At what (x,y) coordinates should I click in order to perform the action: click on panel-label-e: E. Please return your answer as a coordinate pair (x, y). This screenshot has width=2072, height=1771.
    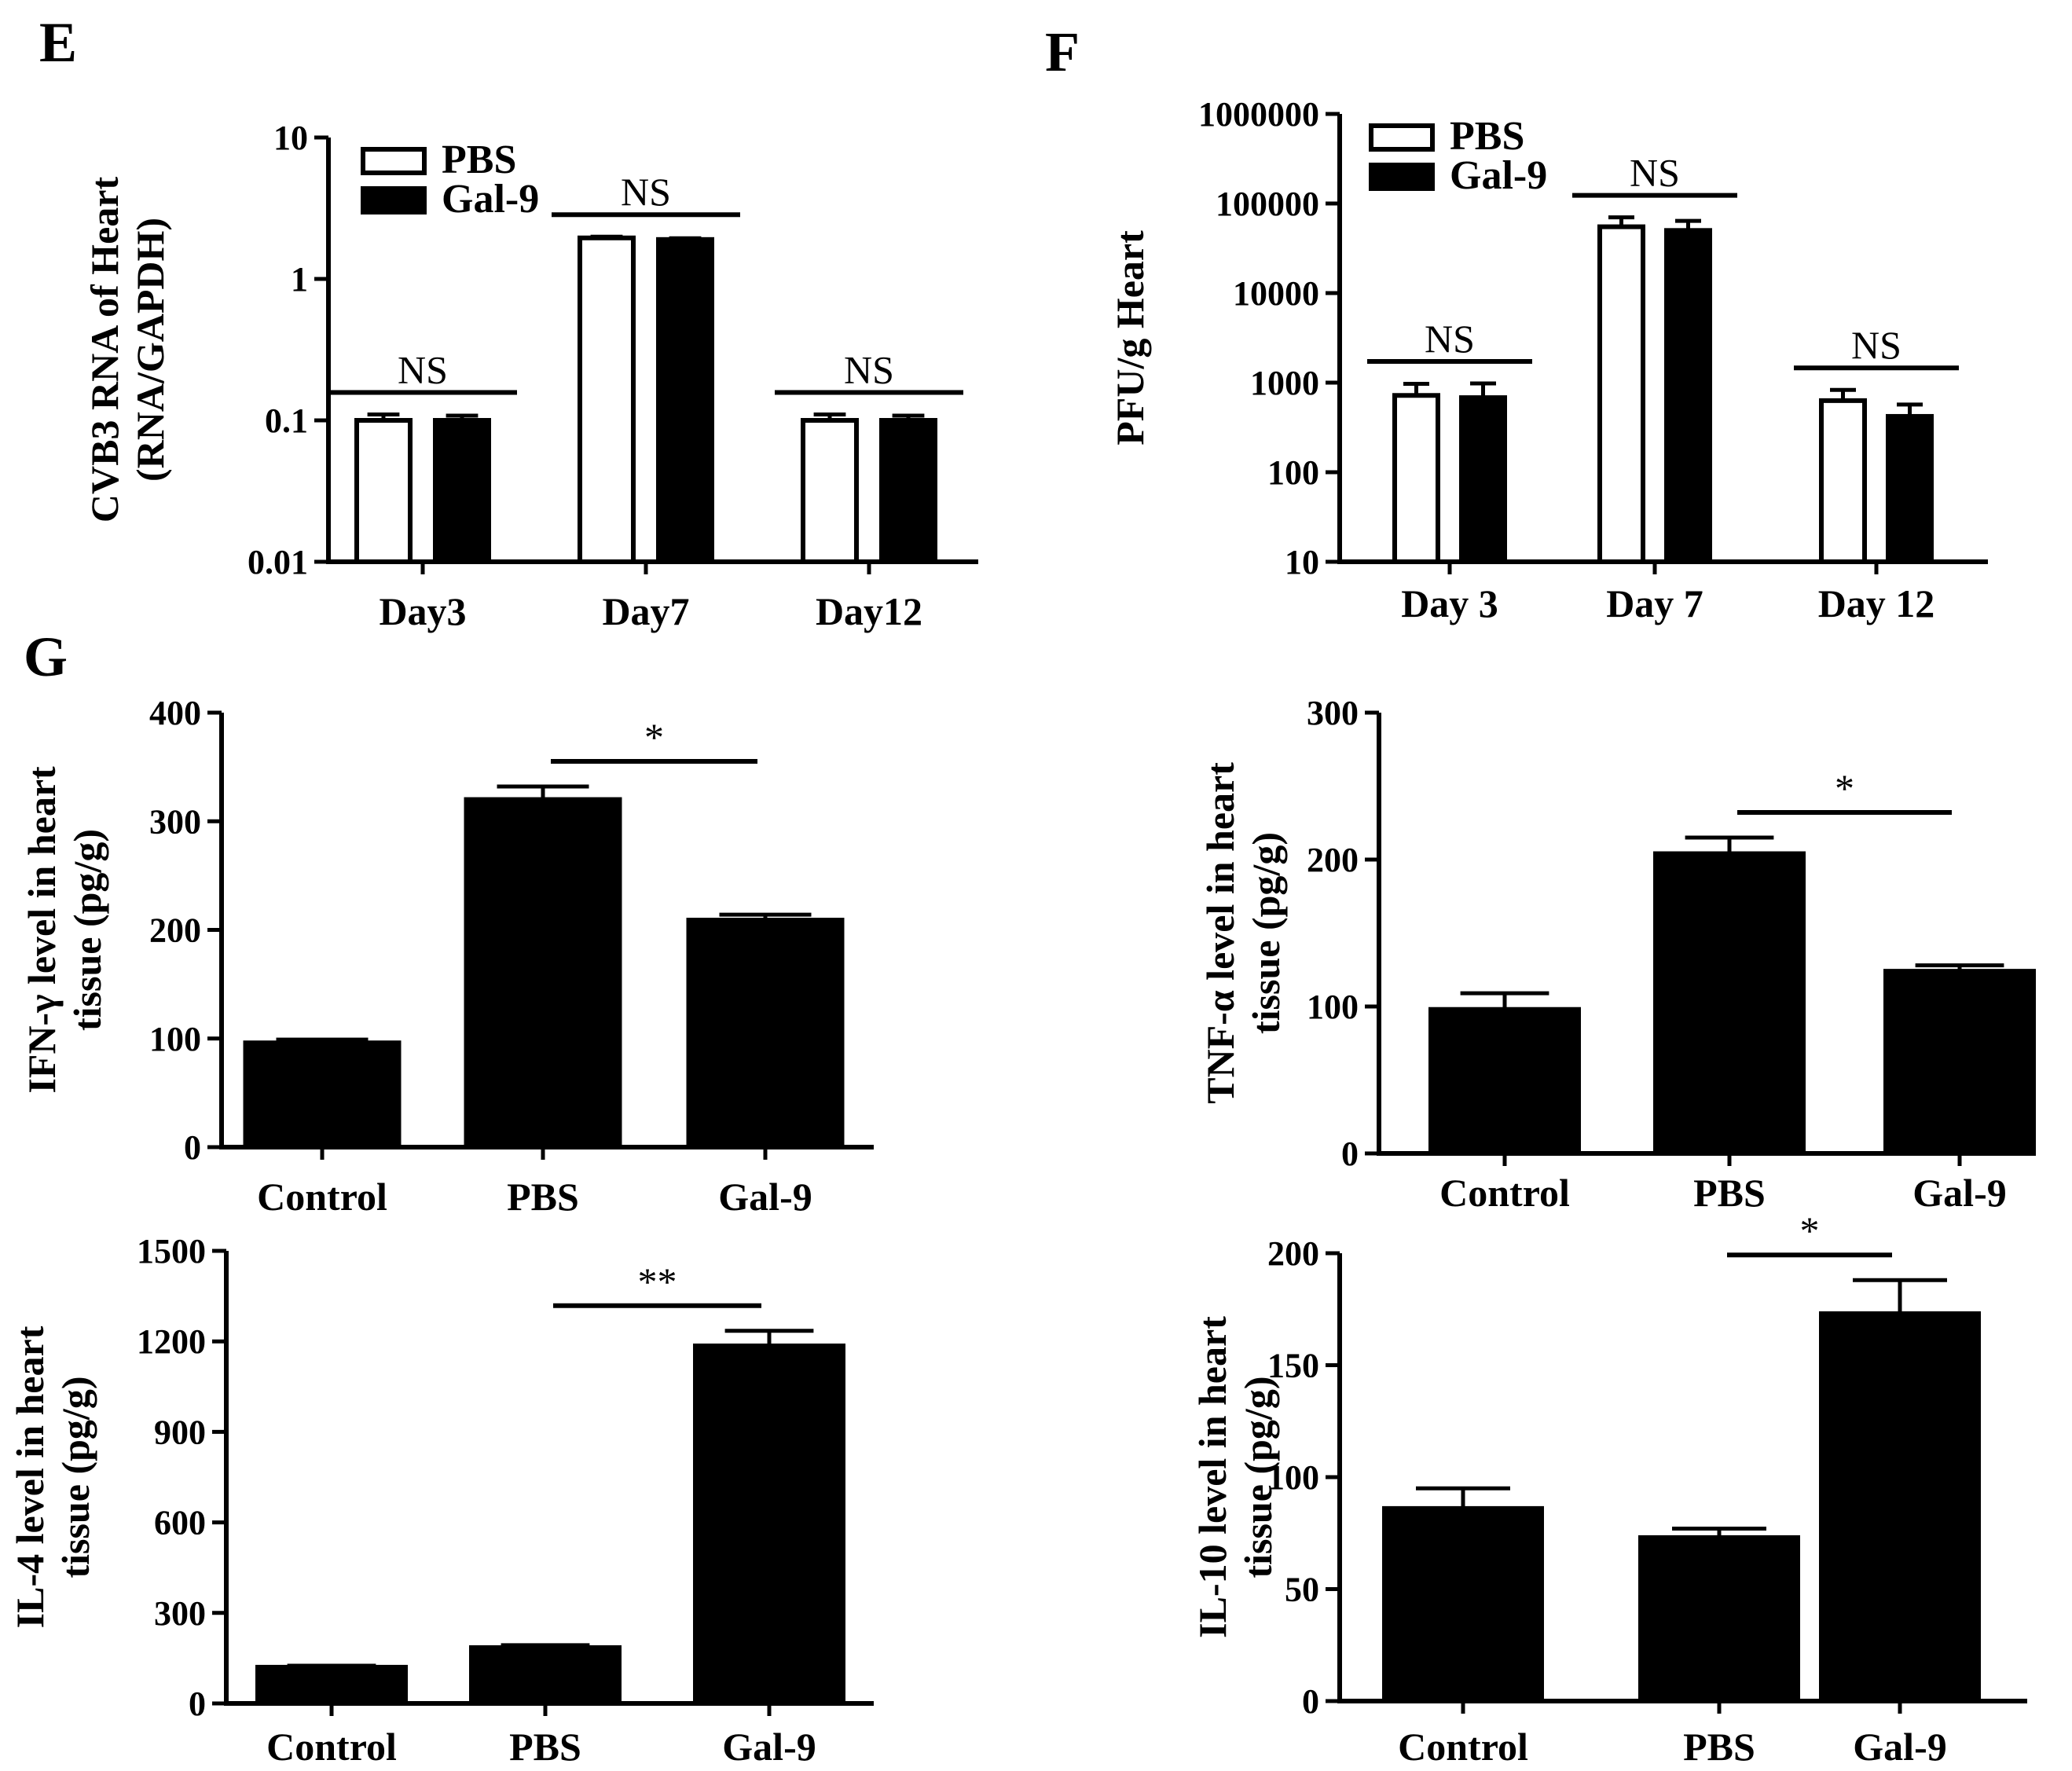
    Looking at the image, I should click on (58, 42).